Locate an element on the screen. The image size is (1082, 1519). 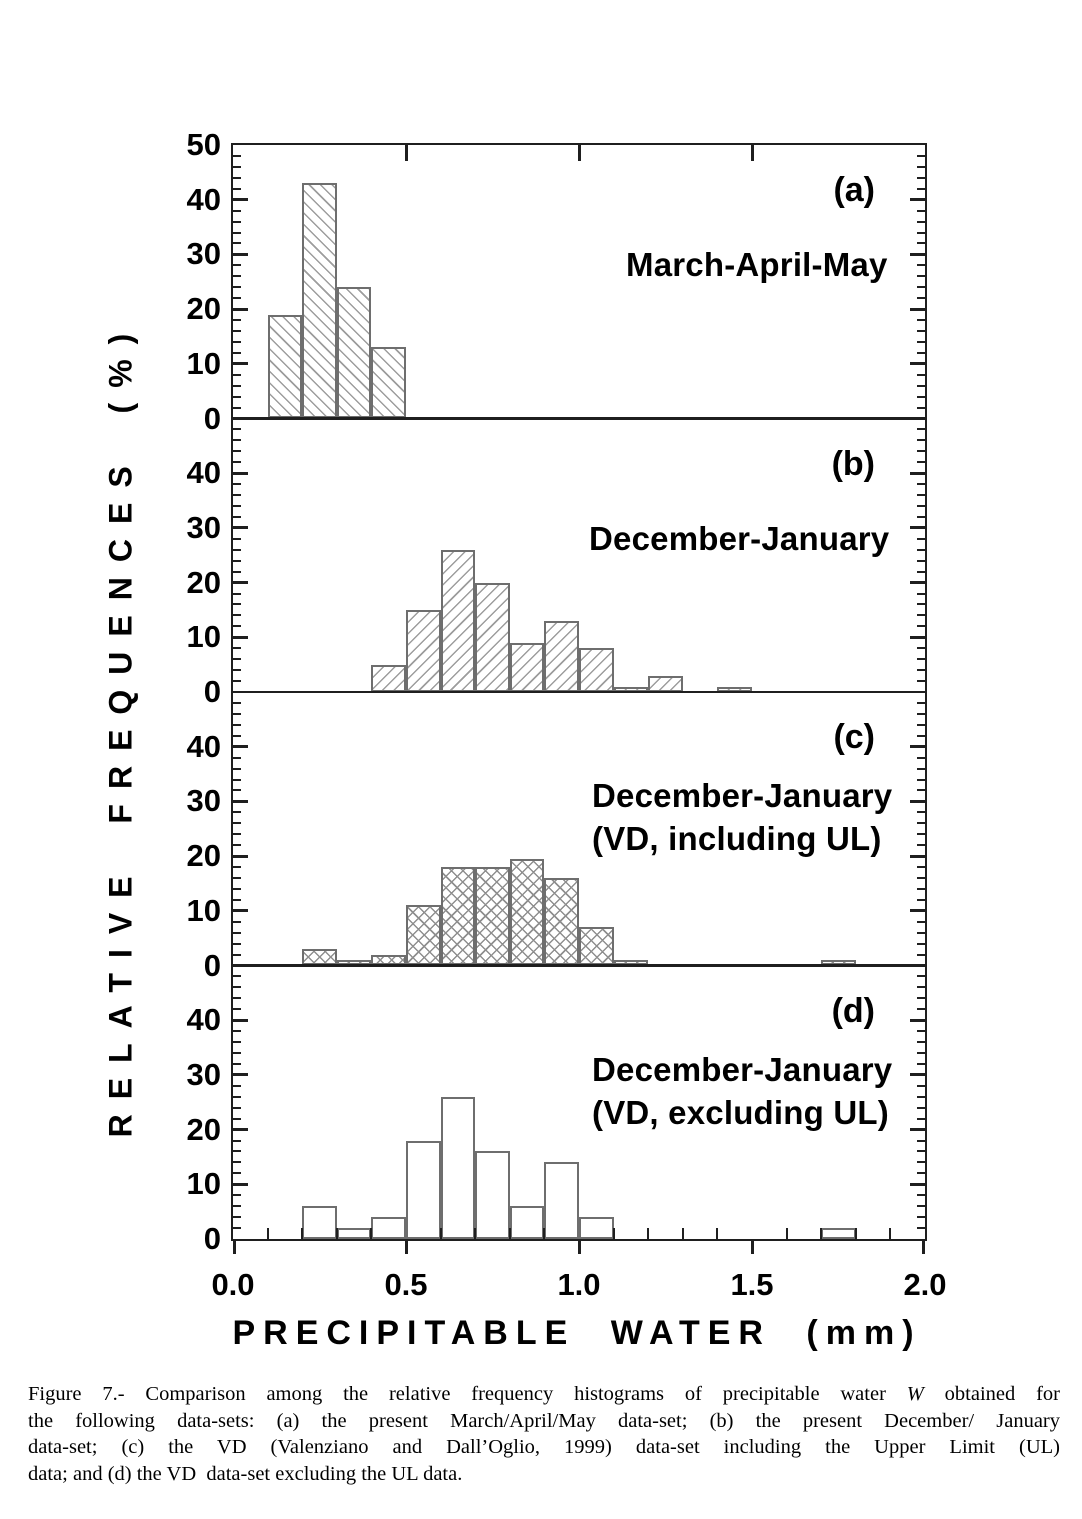
y-tick-label: 20 is located at coordinates (203, 309).